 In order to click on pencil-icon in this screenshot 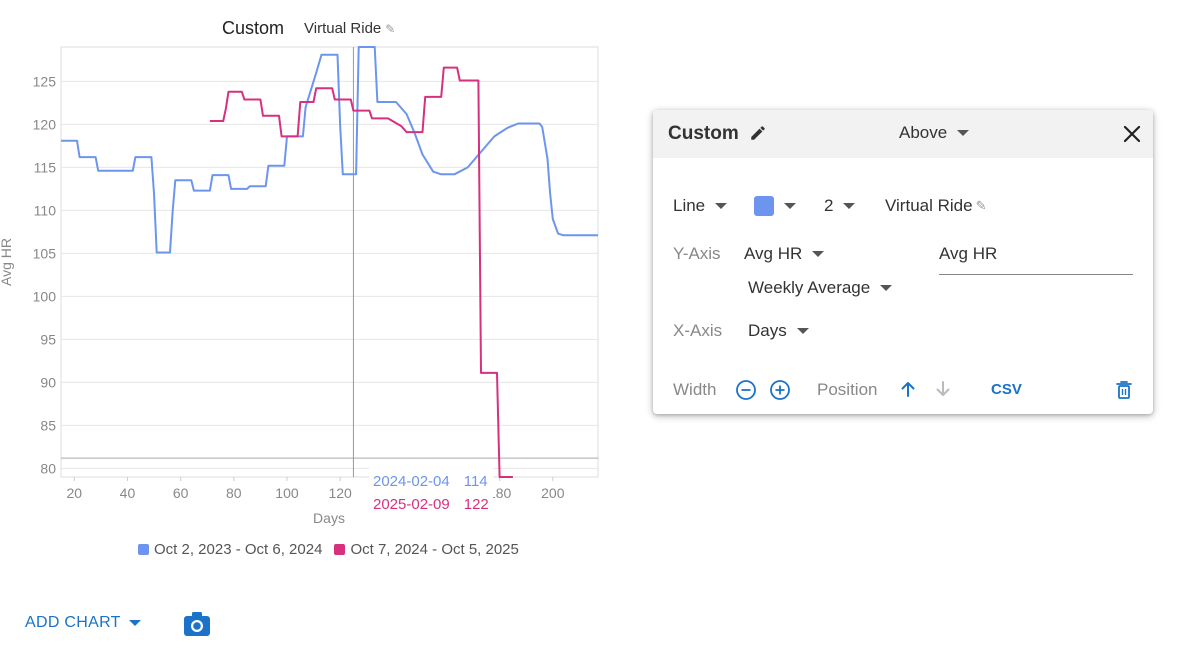, I will do `click(758, 133)`.